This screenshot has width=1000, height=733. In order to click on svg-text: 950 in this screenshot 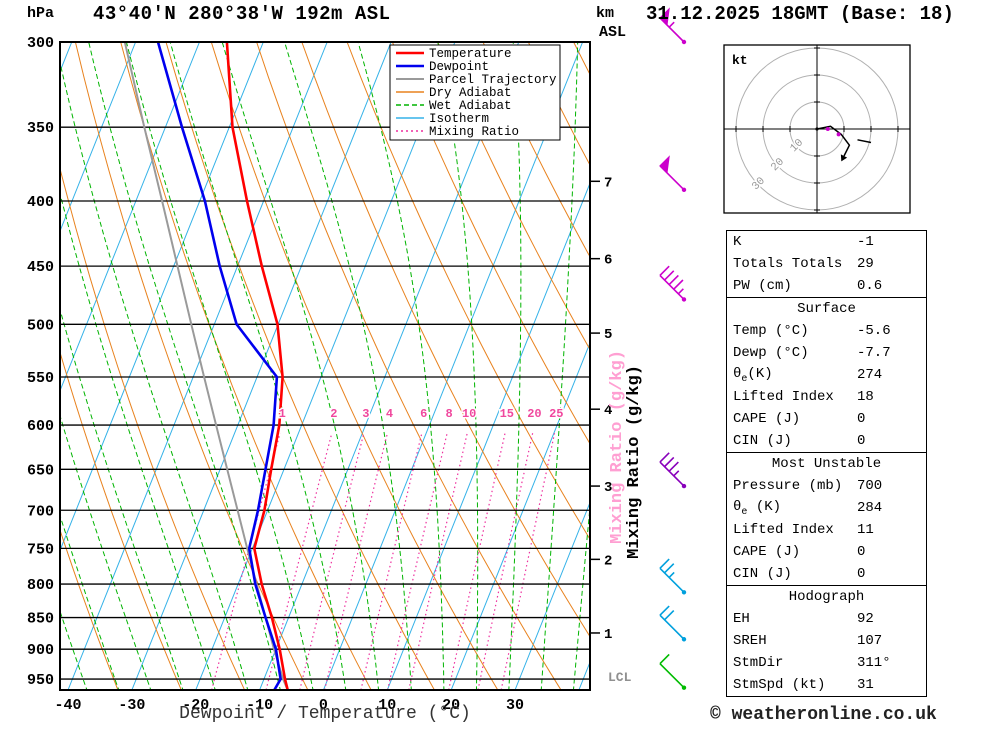, I will do `click(40, 680)`.